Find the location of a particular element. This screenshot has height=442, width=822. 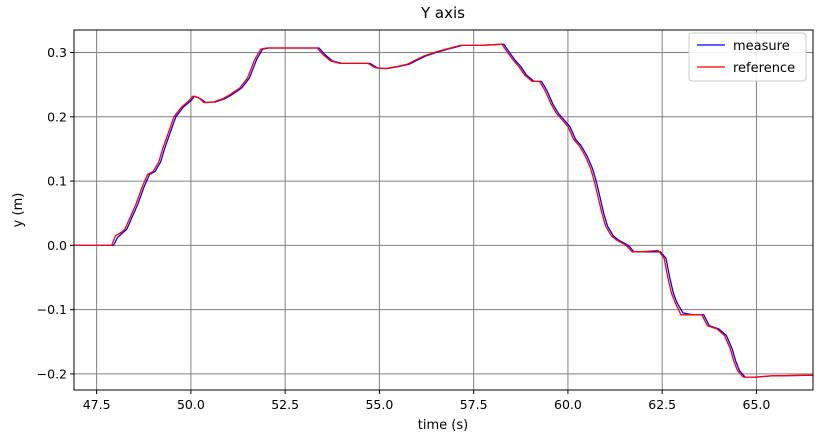

x-tick-label: 55.0 is located at coordinates (379, 404).